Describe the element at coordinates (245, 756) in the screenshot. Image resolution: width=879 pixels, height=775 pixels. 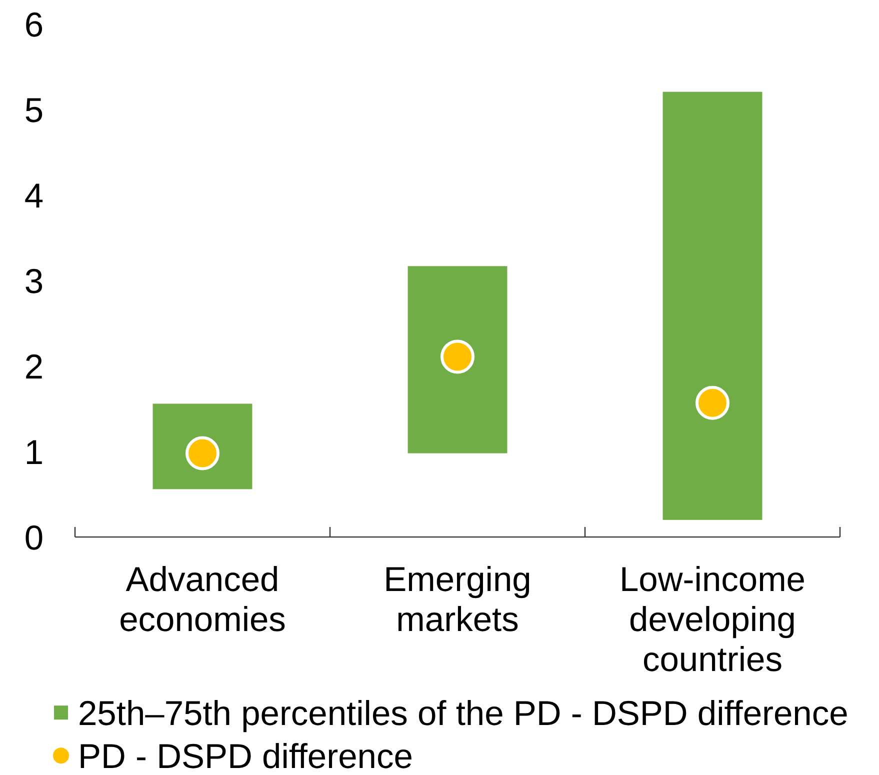
I see `legend-label: PD - DSPD difference` at that location.